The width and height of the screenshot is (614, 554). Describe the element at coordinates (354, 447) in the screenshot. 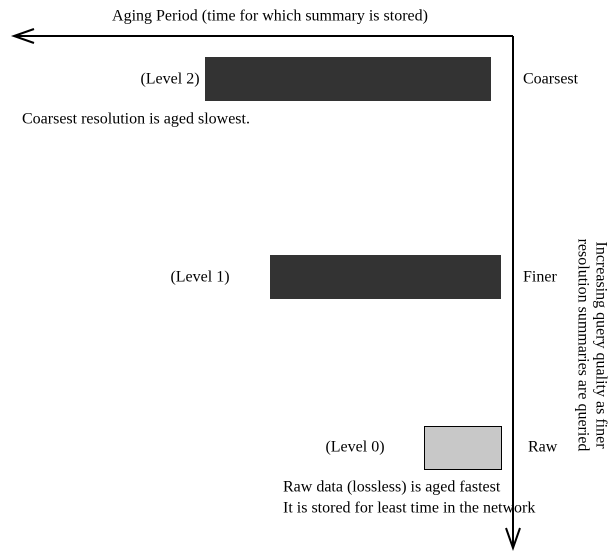

I see `level-label: (Level 0)` at that location.